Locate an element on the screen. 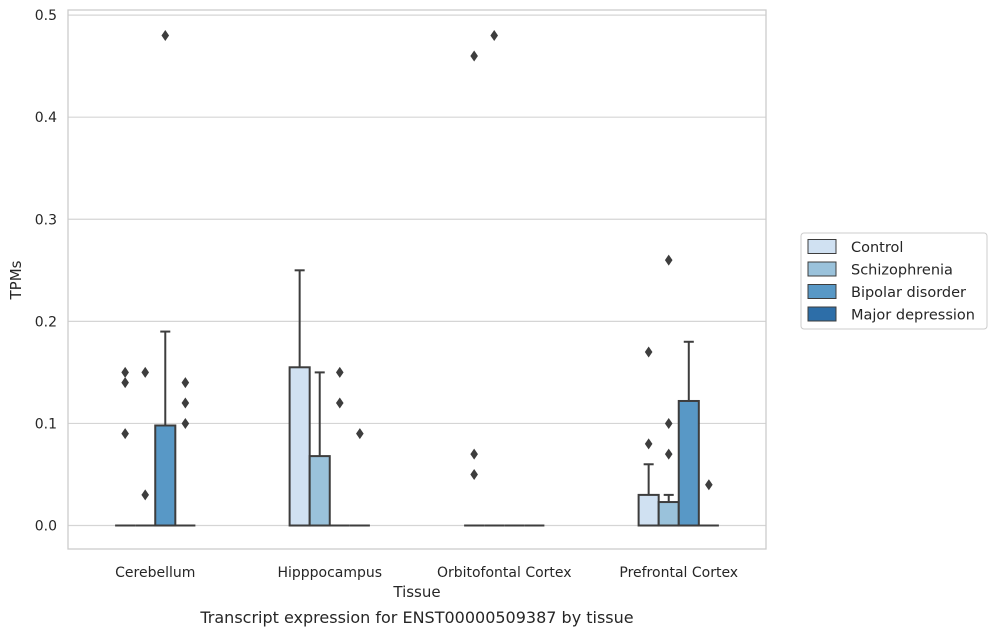 The image size is (997, 636). y-tick-label: 0.1 is located at coordinates (46, 424).